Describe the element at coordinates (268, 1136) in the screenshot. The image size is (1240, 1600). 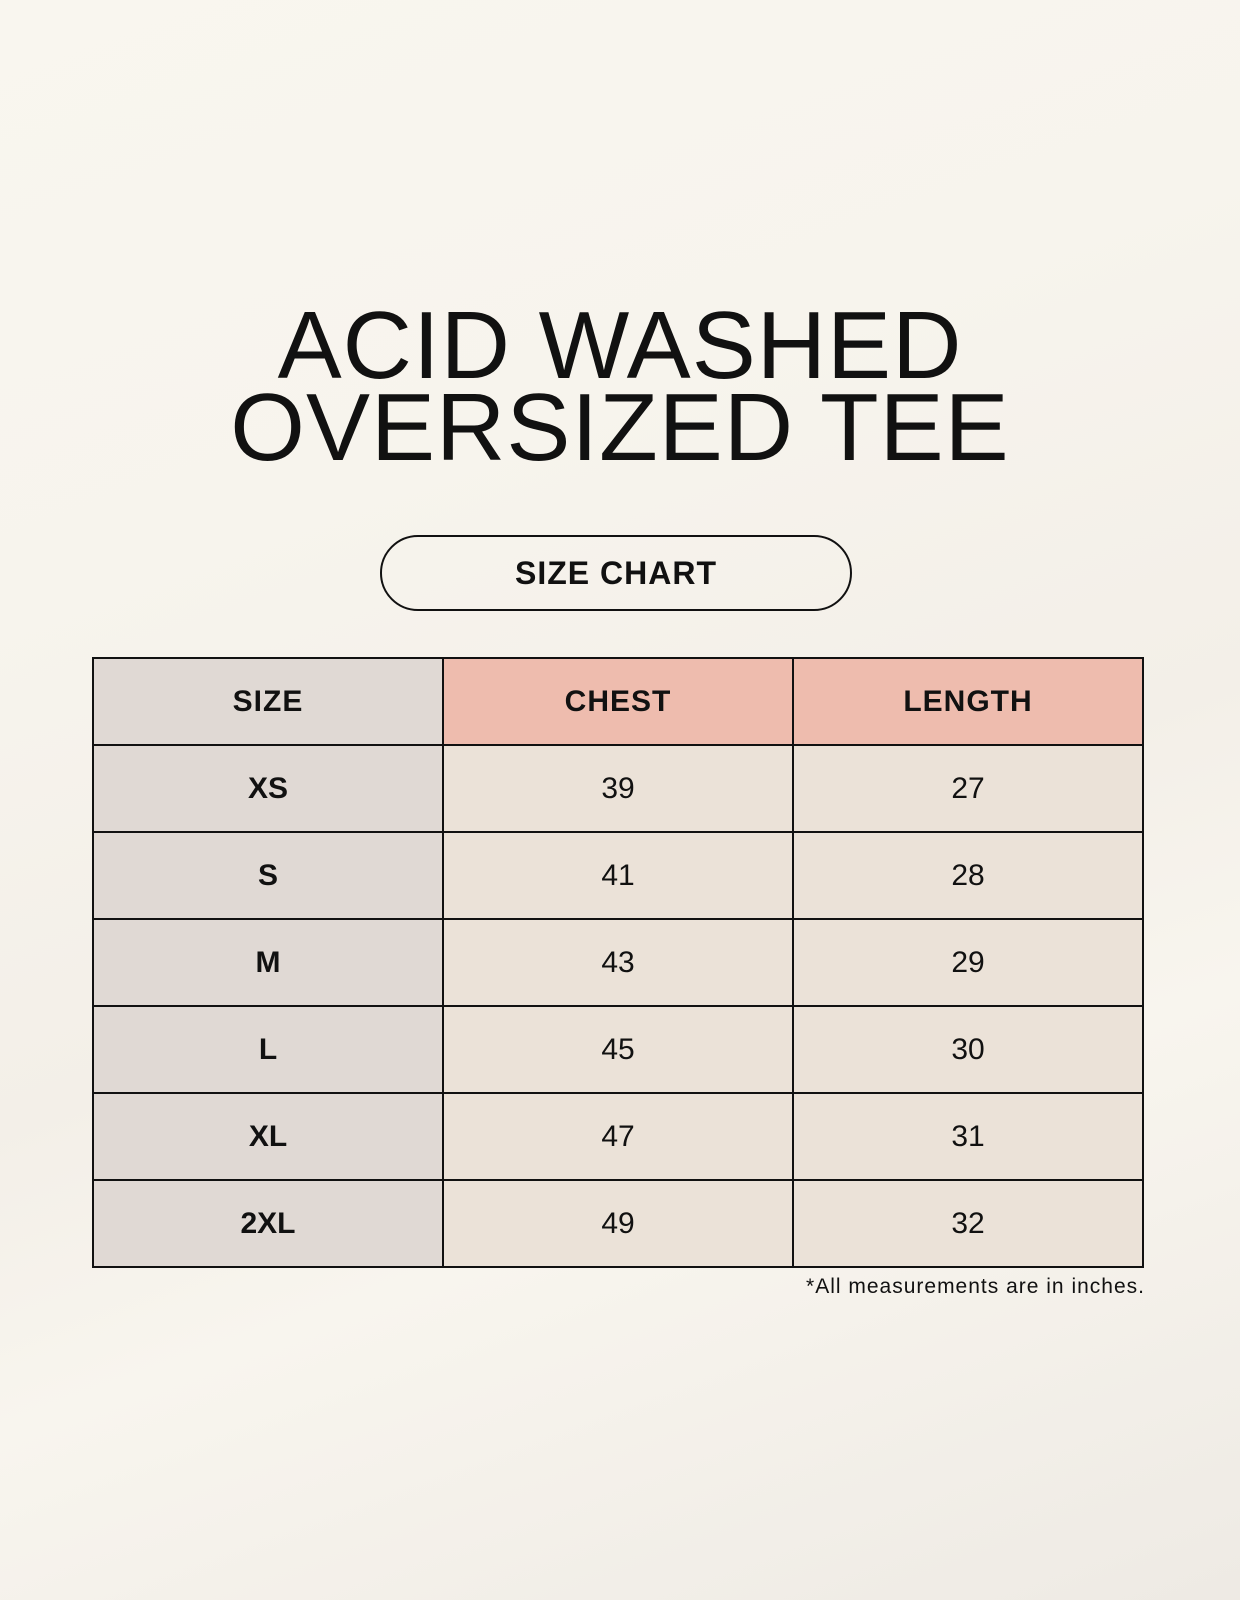
I see `size-cell: XL` at that location.